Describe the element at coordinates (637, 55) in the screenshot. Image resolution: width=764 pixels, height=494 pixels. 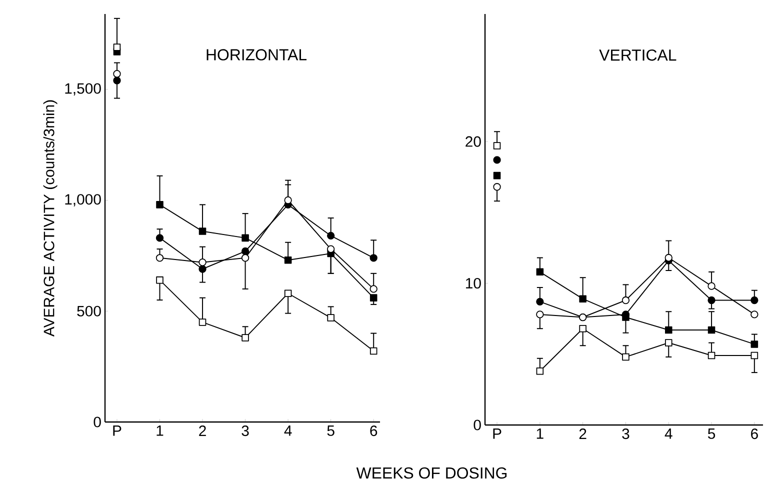
I see `text: VERTICAL` at that location.